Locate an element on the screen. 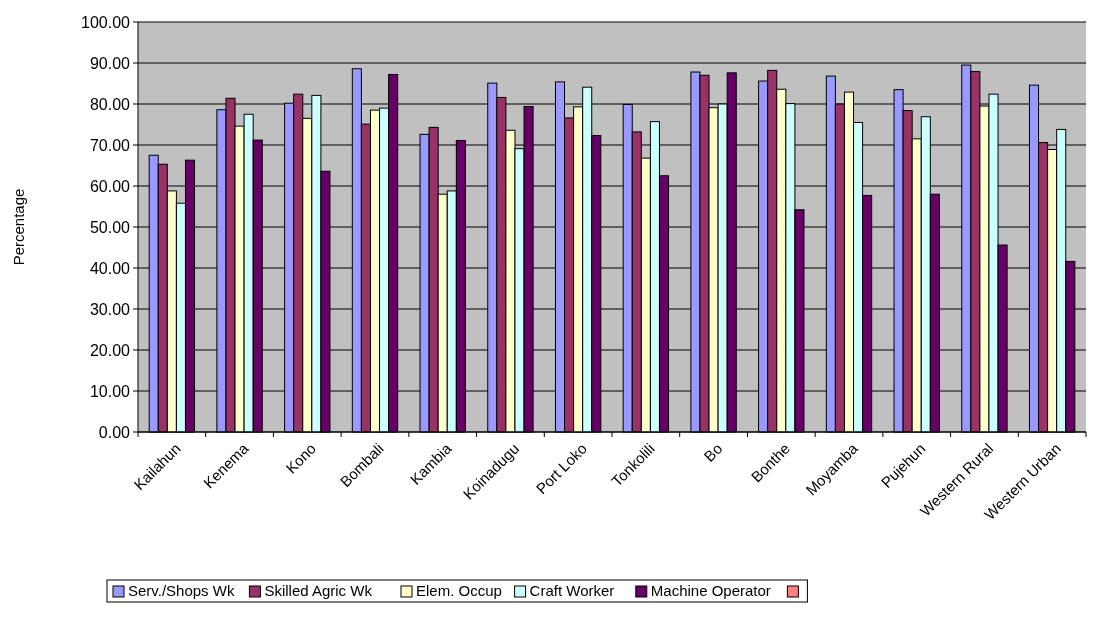 This screenshot has height=624, width=1106. legend-label: Serv./Shops Wk is located at coordinates (181, 590).